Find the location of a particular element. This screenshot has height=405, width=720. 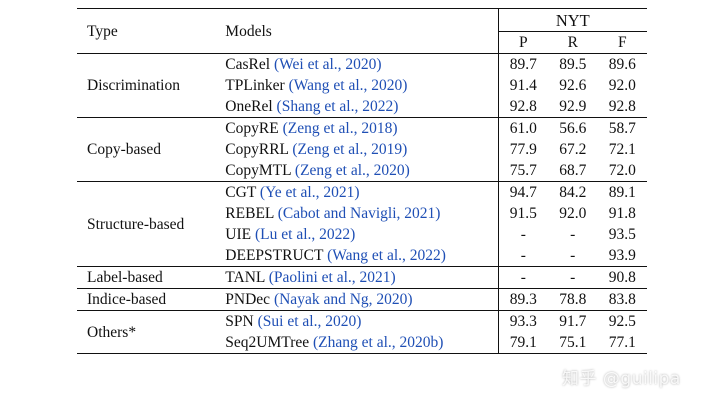

model-cell: CopyMTL (Zeng et al., 2020) is located at coordinates (359, 171).